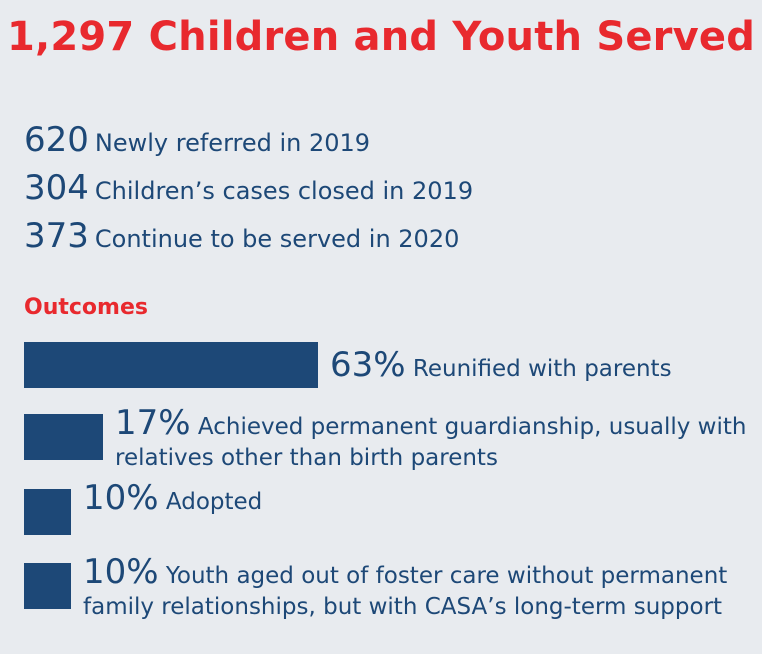  I want to click on stat-label: Continue to be served in 2020, so click(277, 239).